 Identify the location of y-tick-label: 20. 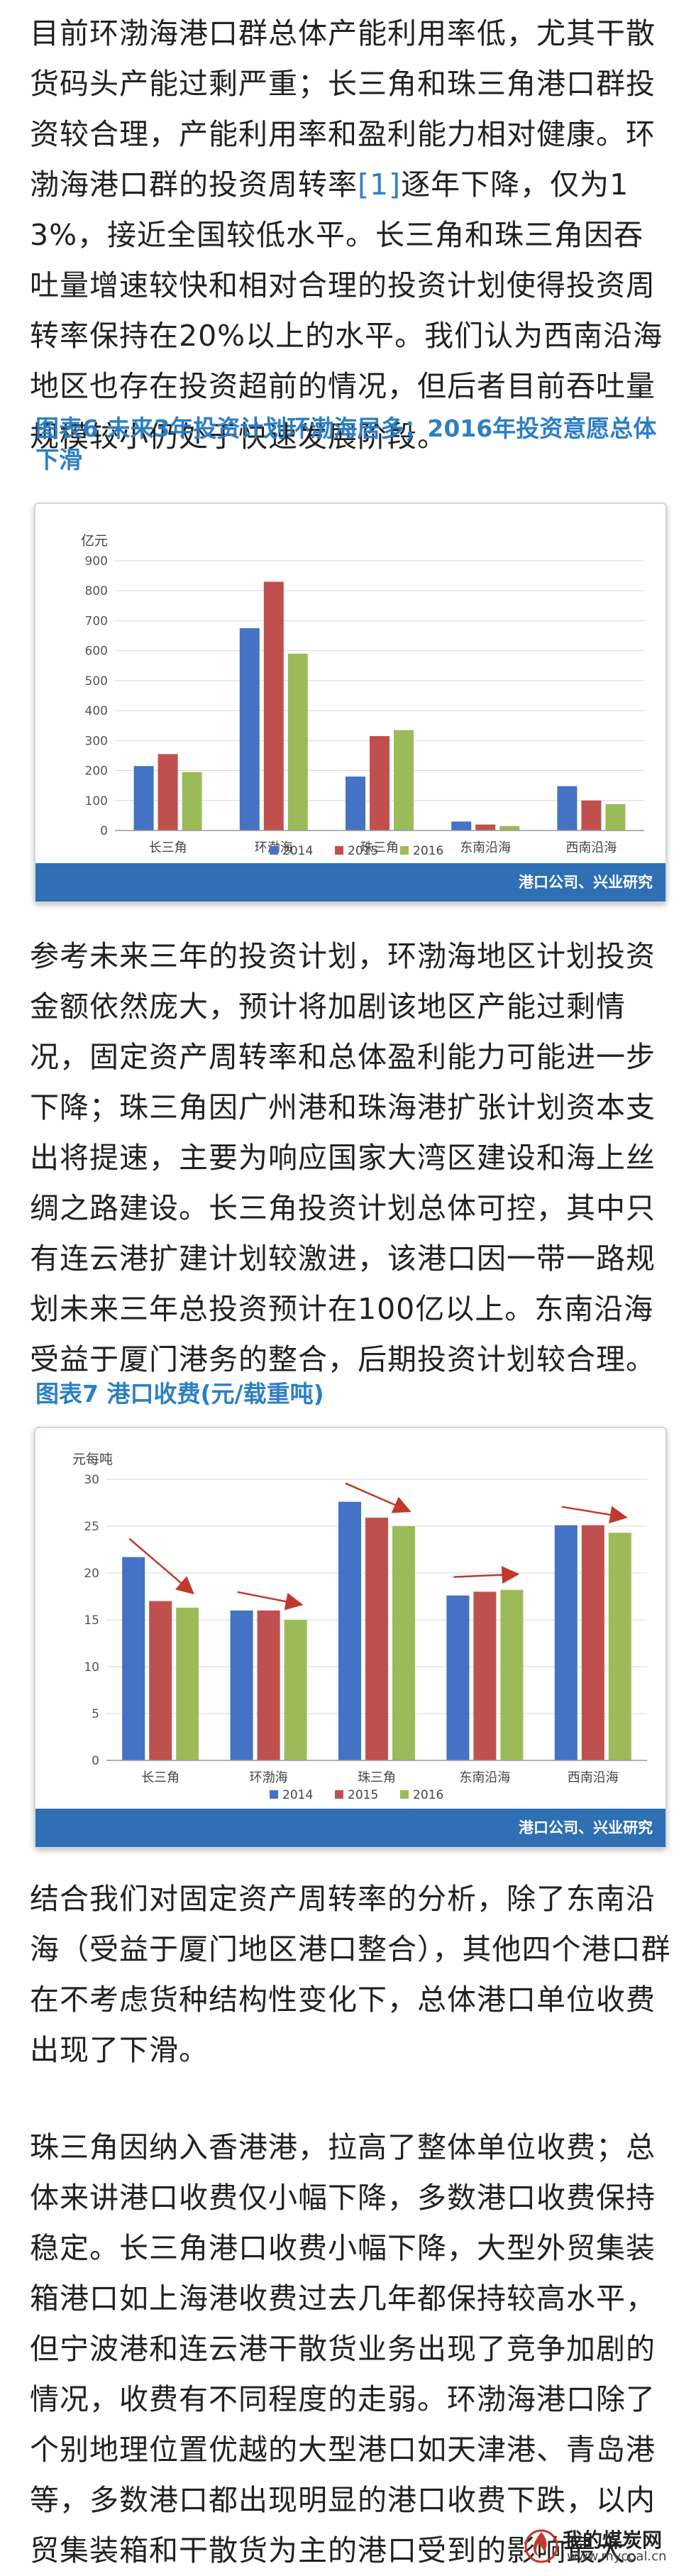
(91, 1574).